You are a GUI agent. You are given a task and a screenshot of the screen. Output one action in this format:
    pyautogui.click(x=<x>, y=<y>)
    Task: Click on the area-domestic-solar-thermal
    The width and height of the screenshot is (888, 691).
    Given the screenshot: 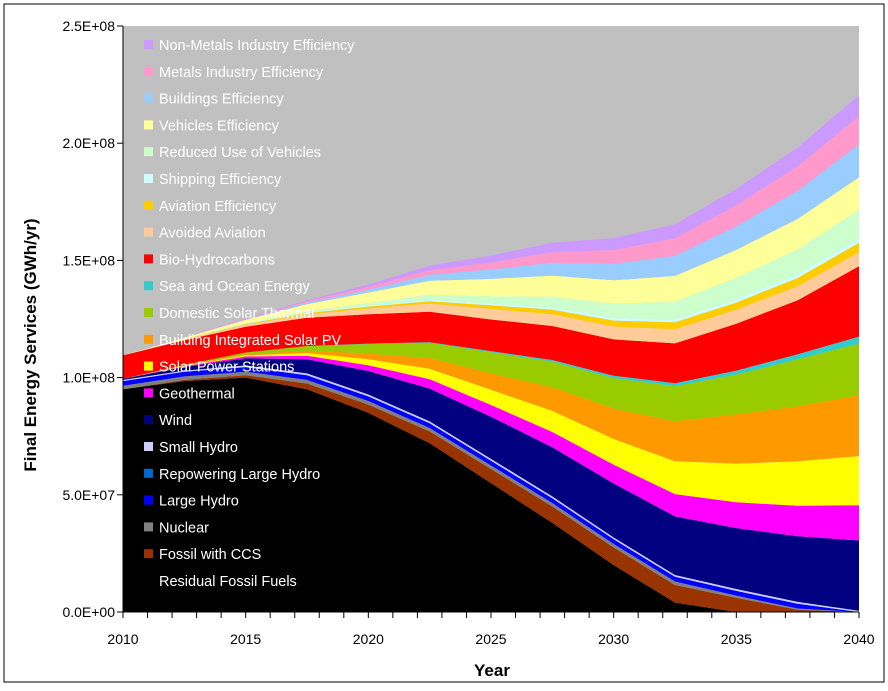 What is the action you would take?
    pyautogui.click(x=491, y=382)
    